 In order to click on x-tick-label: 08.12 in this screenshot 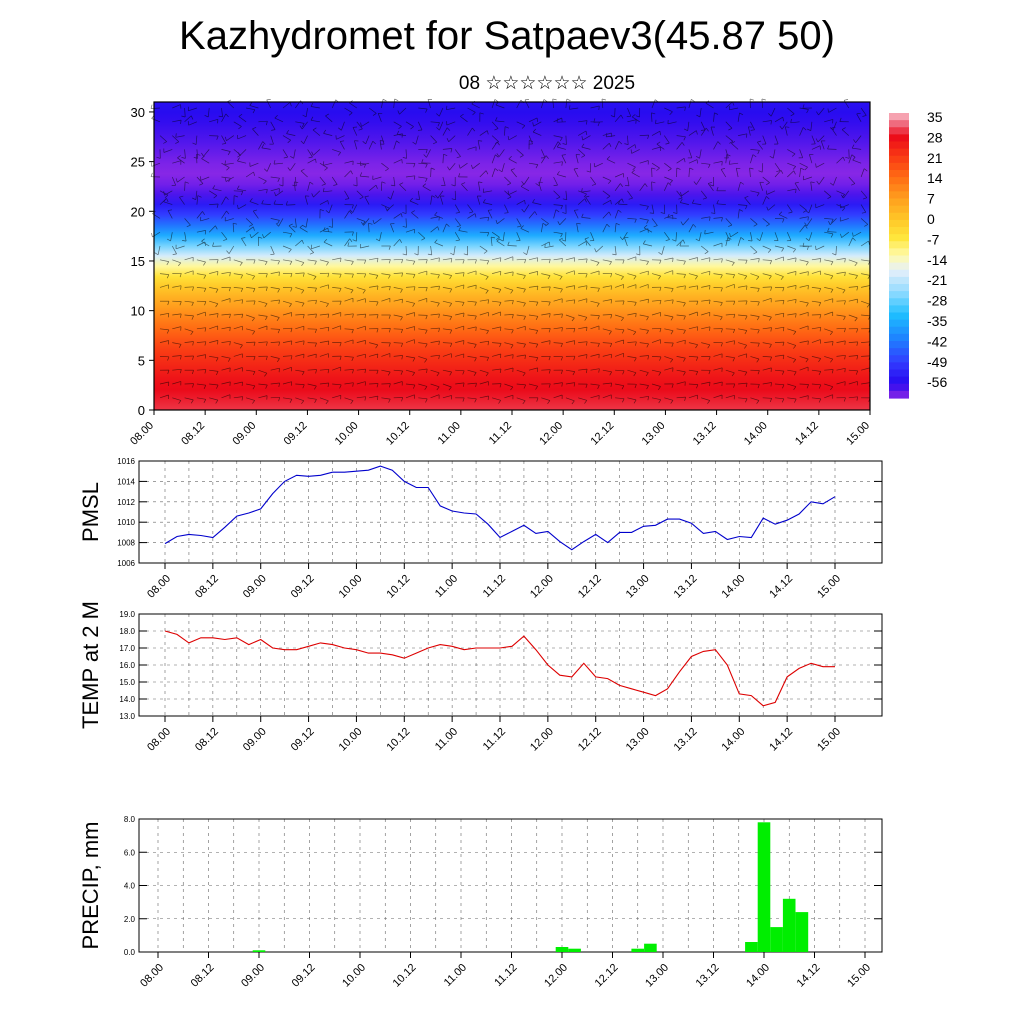, I will do `click(207, 740)`.